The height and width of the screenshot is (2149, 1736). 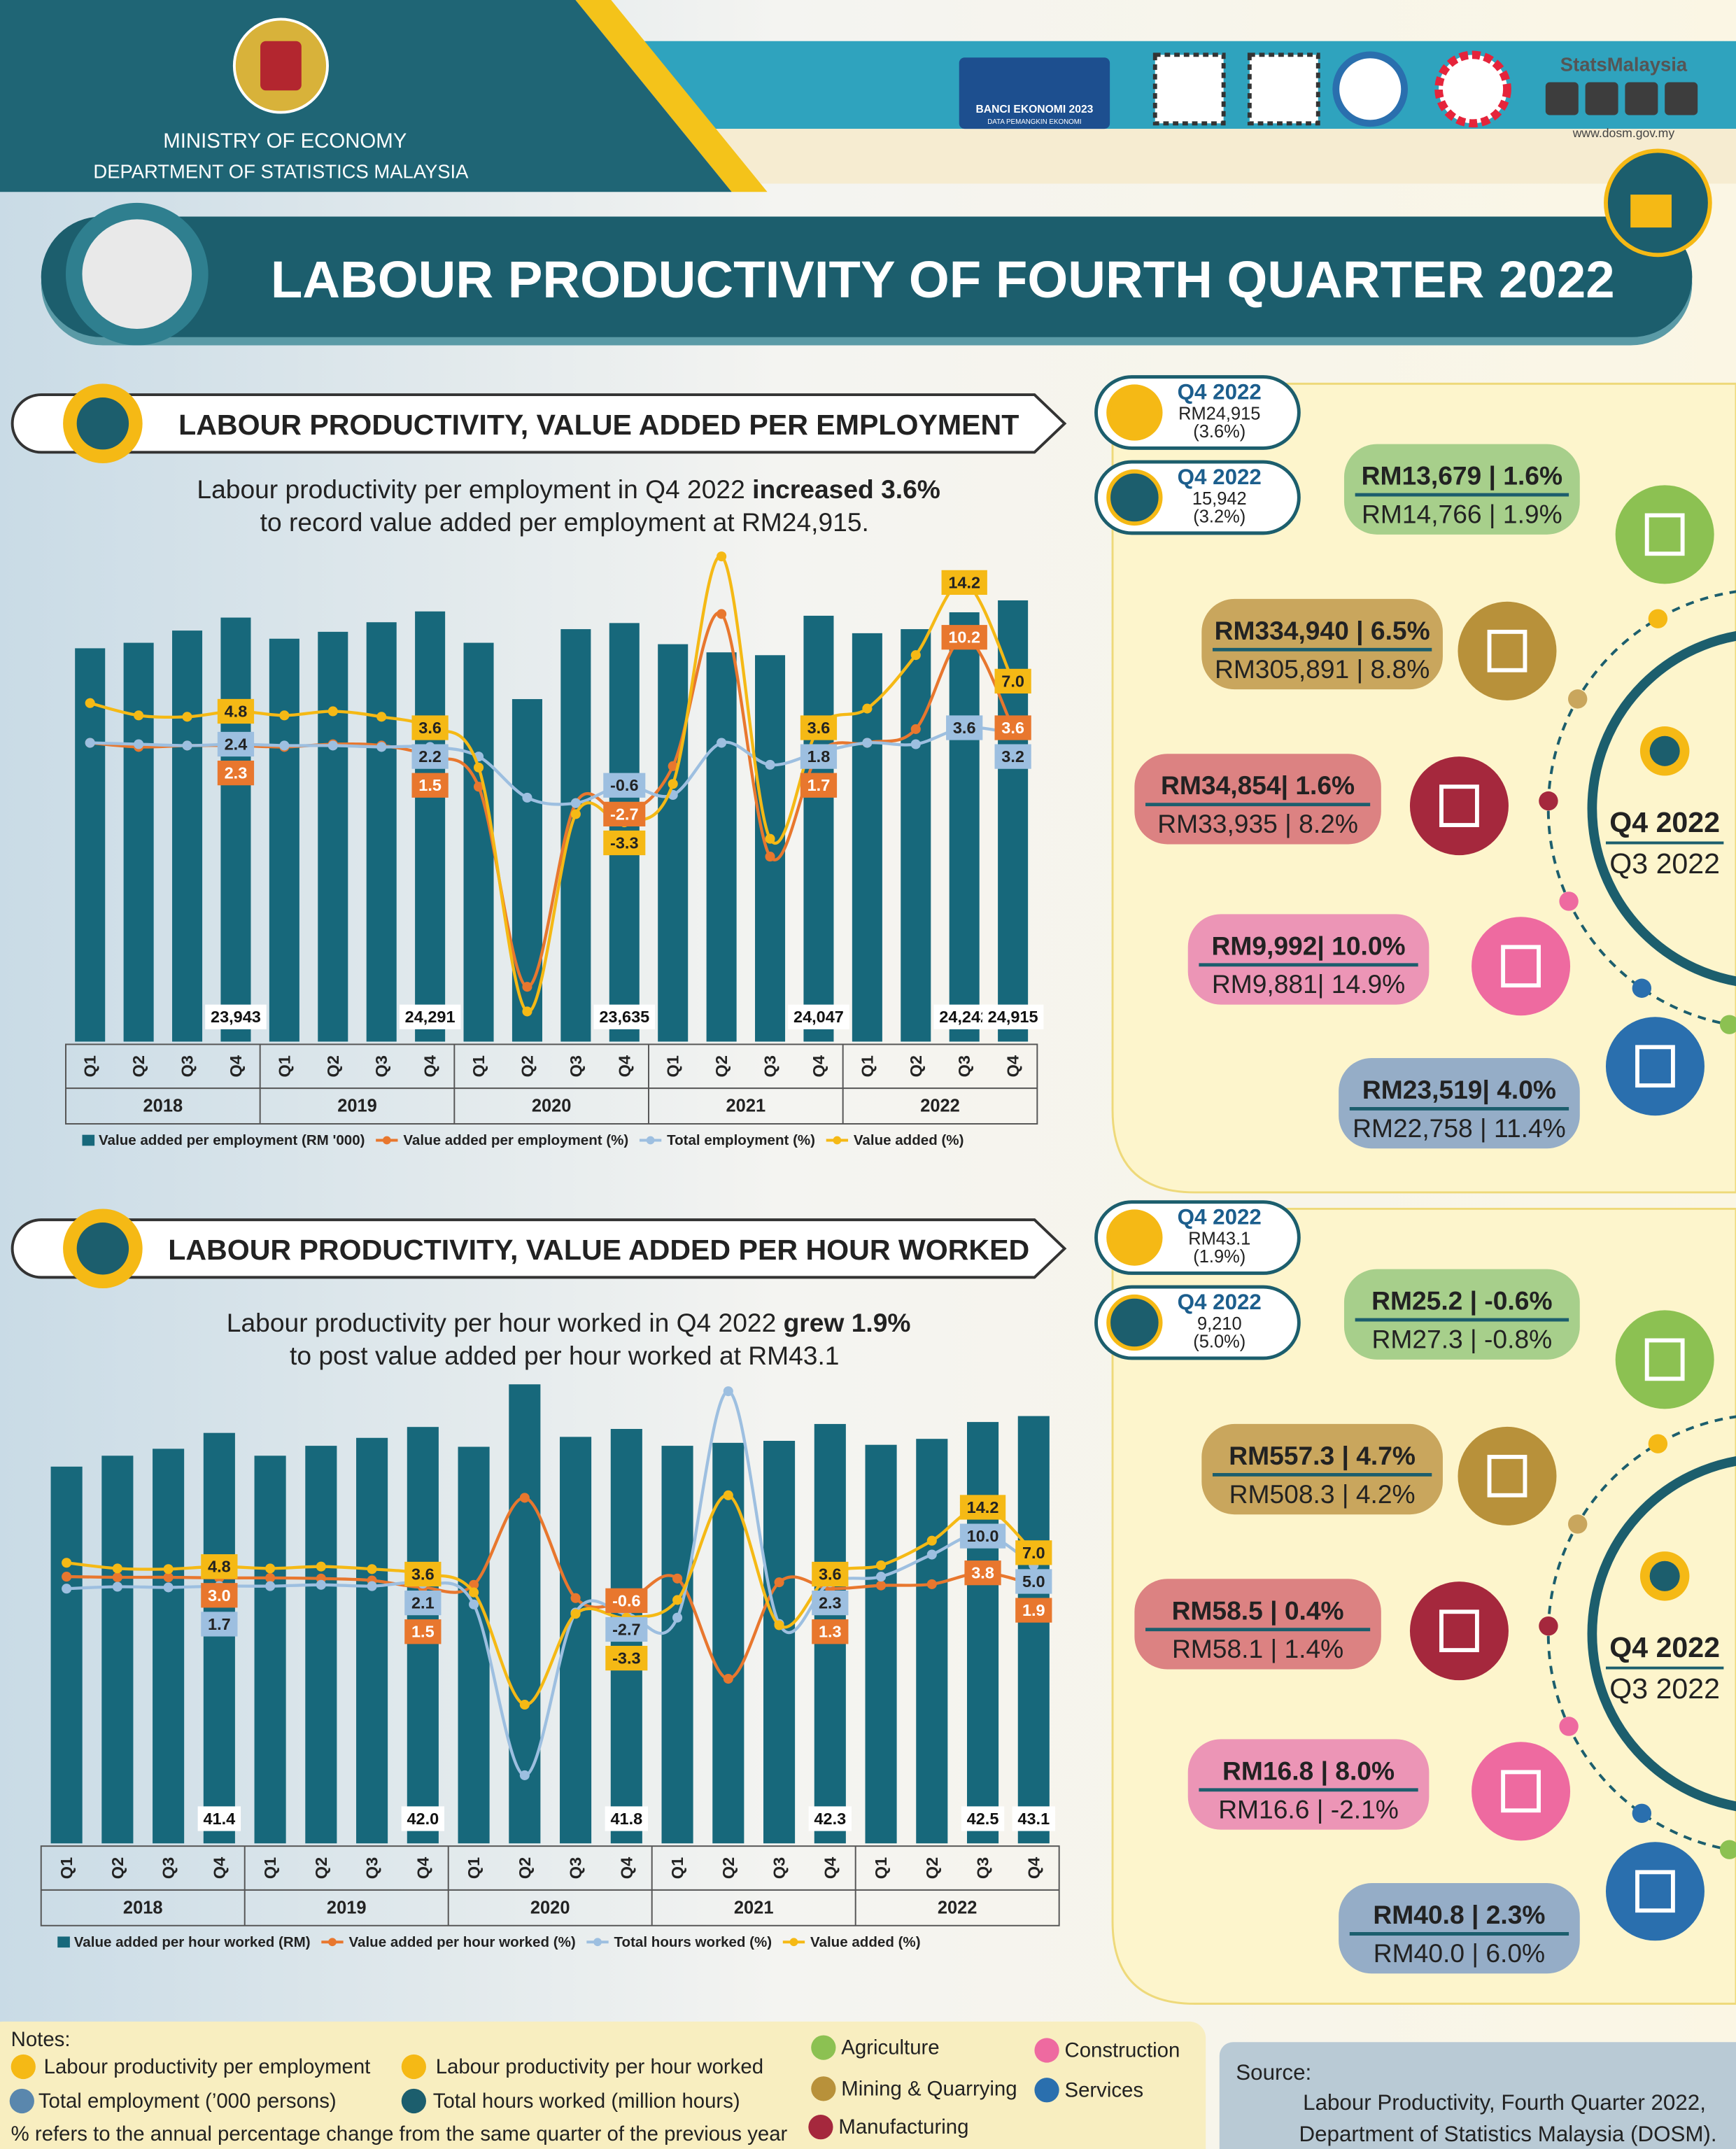 What do you see at coordinates (624, 843) in the screenshot?
I see `data-label: -3.3` at bounding box center [624, 843].